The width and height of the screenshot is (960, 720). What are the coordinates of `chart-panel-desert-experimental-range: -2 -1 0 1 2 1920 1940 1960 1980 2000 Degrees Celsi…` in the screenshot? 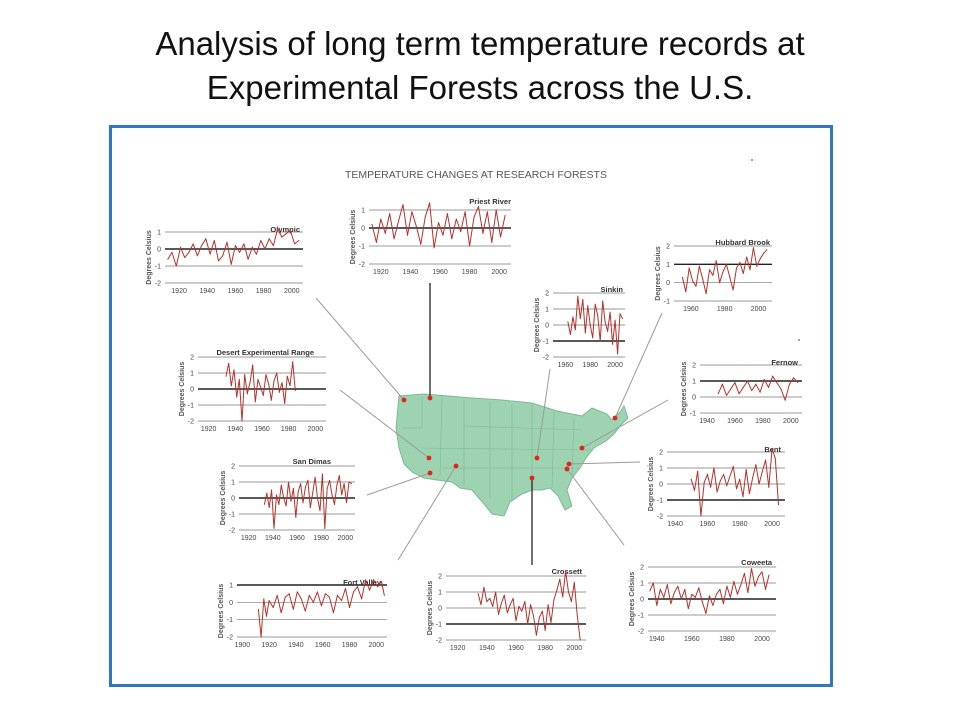 It's located at (252, 390).